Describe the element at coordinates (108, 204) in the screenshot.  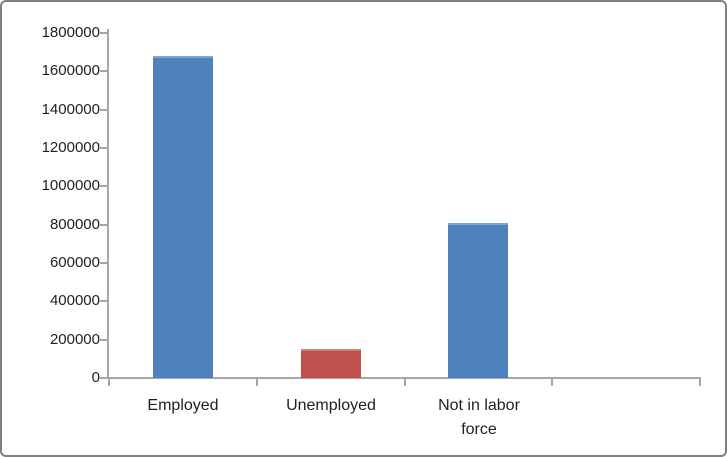
I see `y-axis-line` at that location.